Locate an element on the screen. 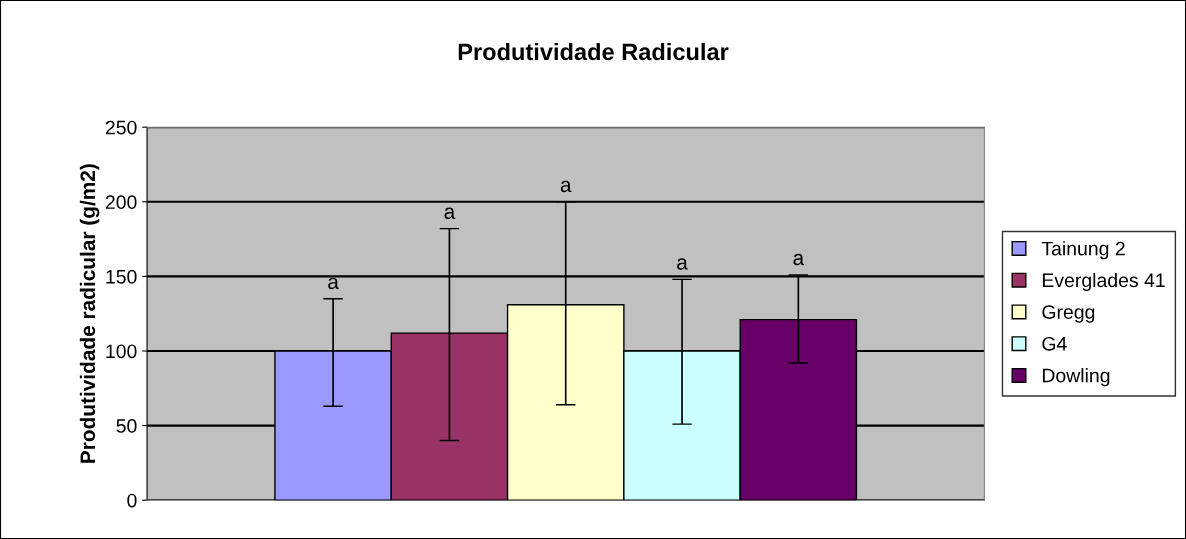  y-tick-label: 50 is located at coordinates (126, 426).